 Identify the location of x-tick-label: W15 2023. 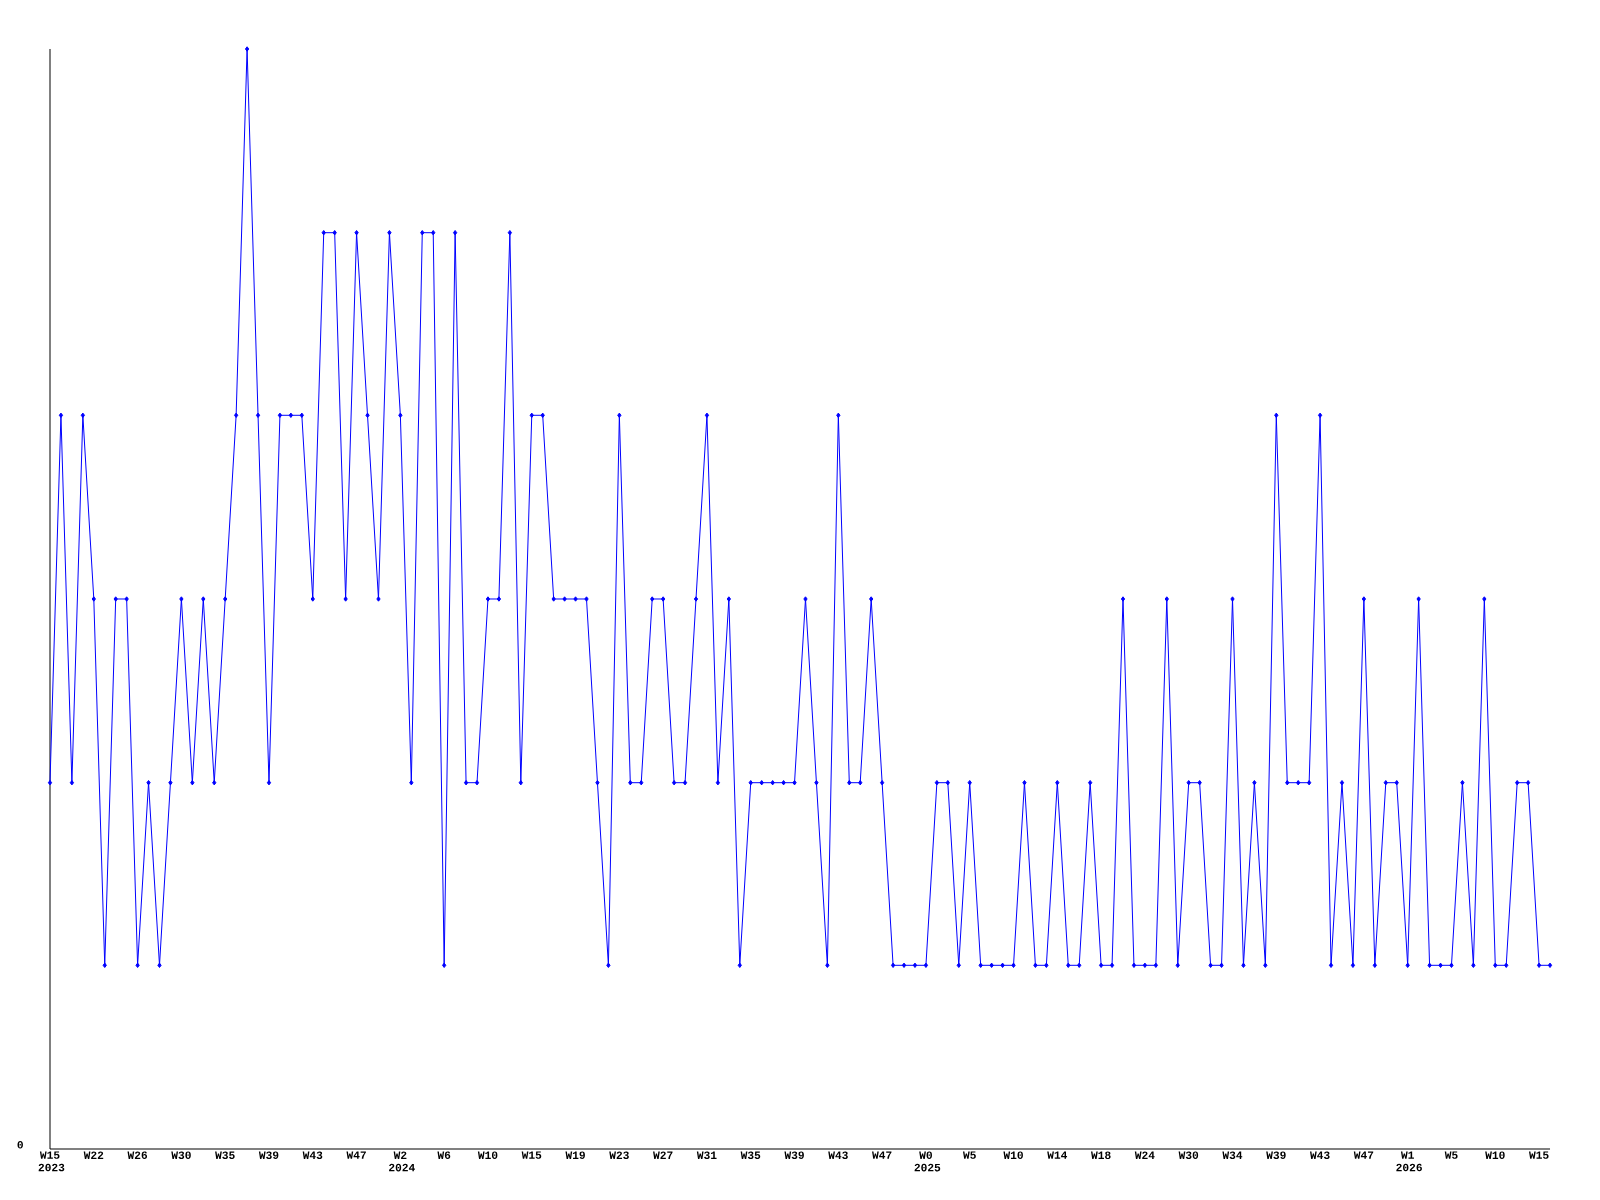
(51, 1161).